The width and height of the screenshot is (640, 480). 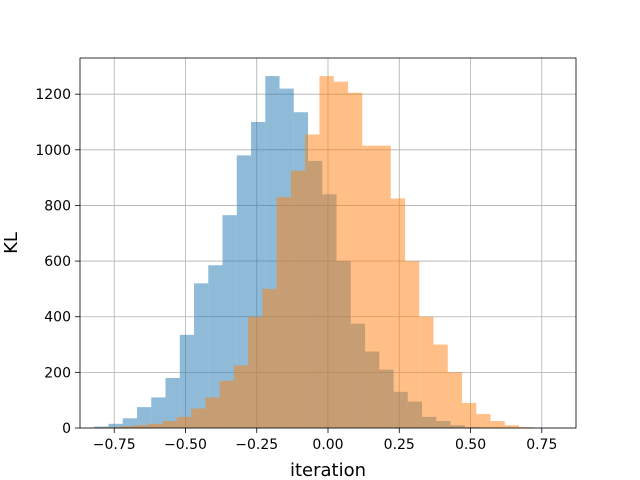 I want to click on y-tick-label: 0, so click(x=66, y=429).